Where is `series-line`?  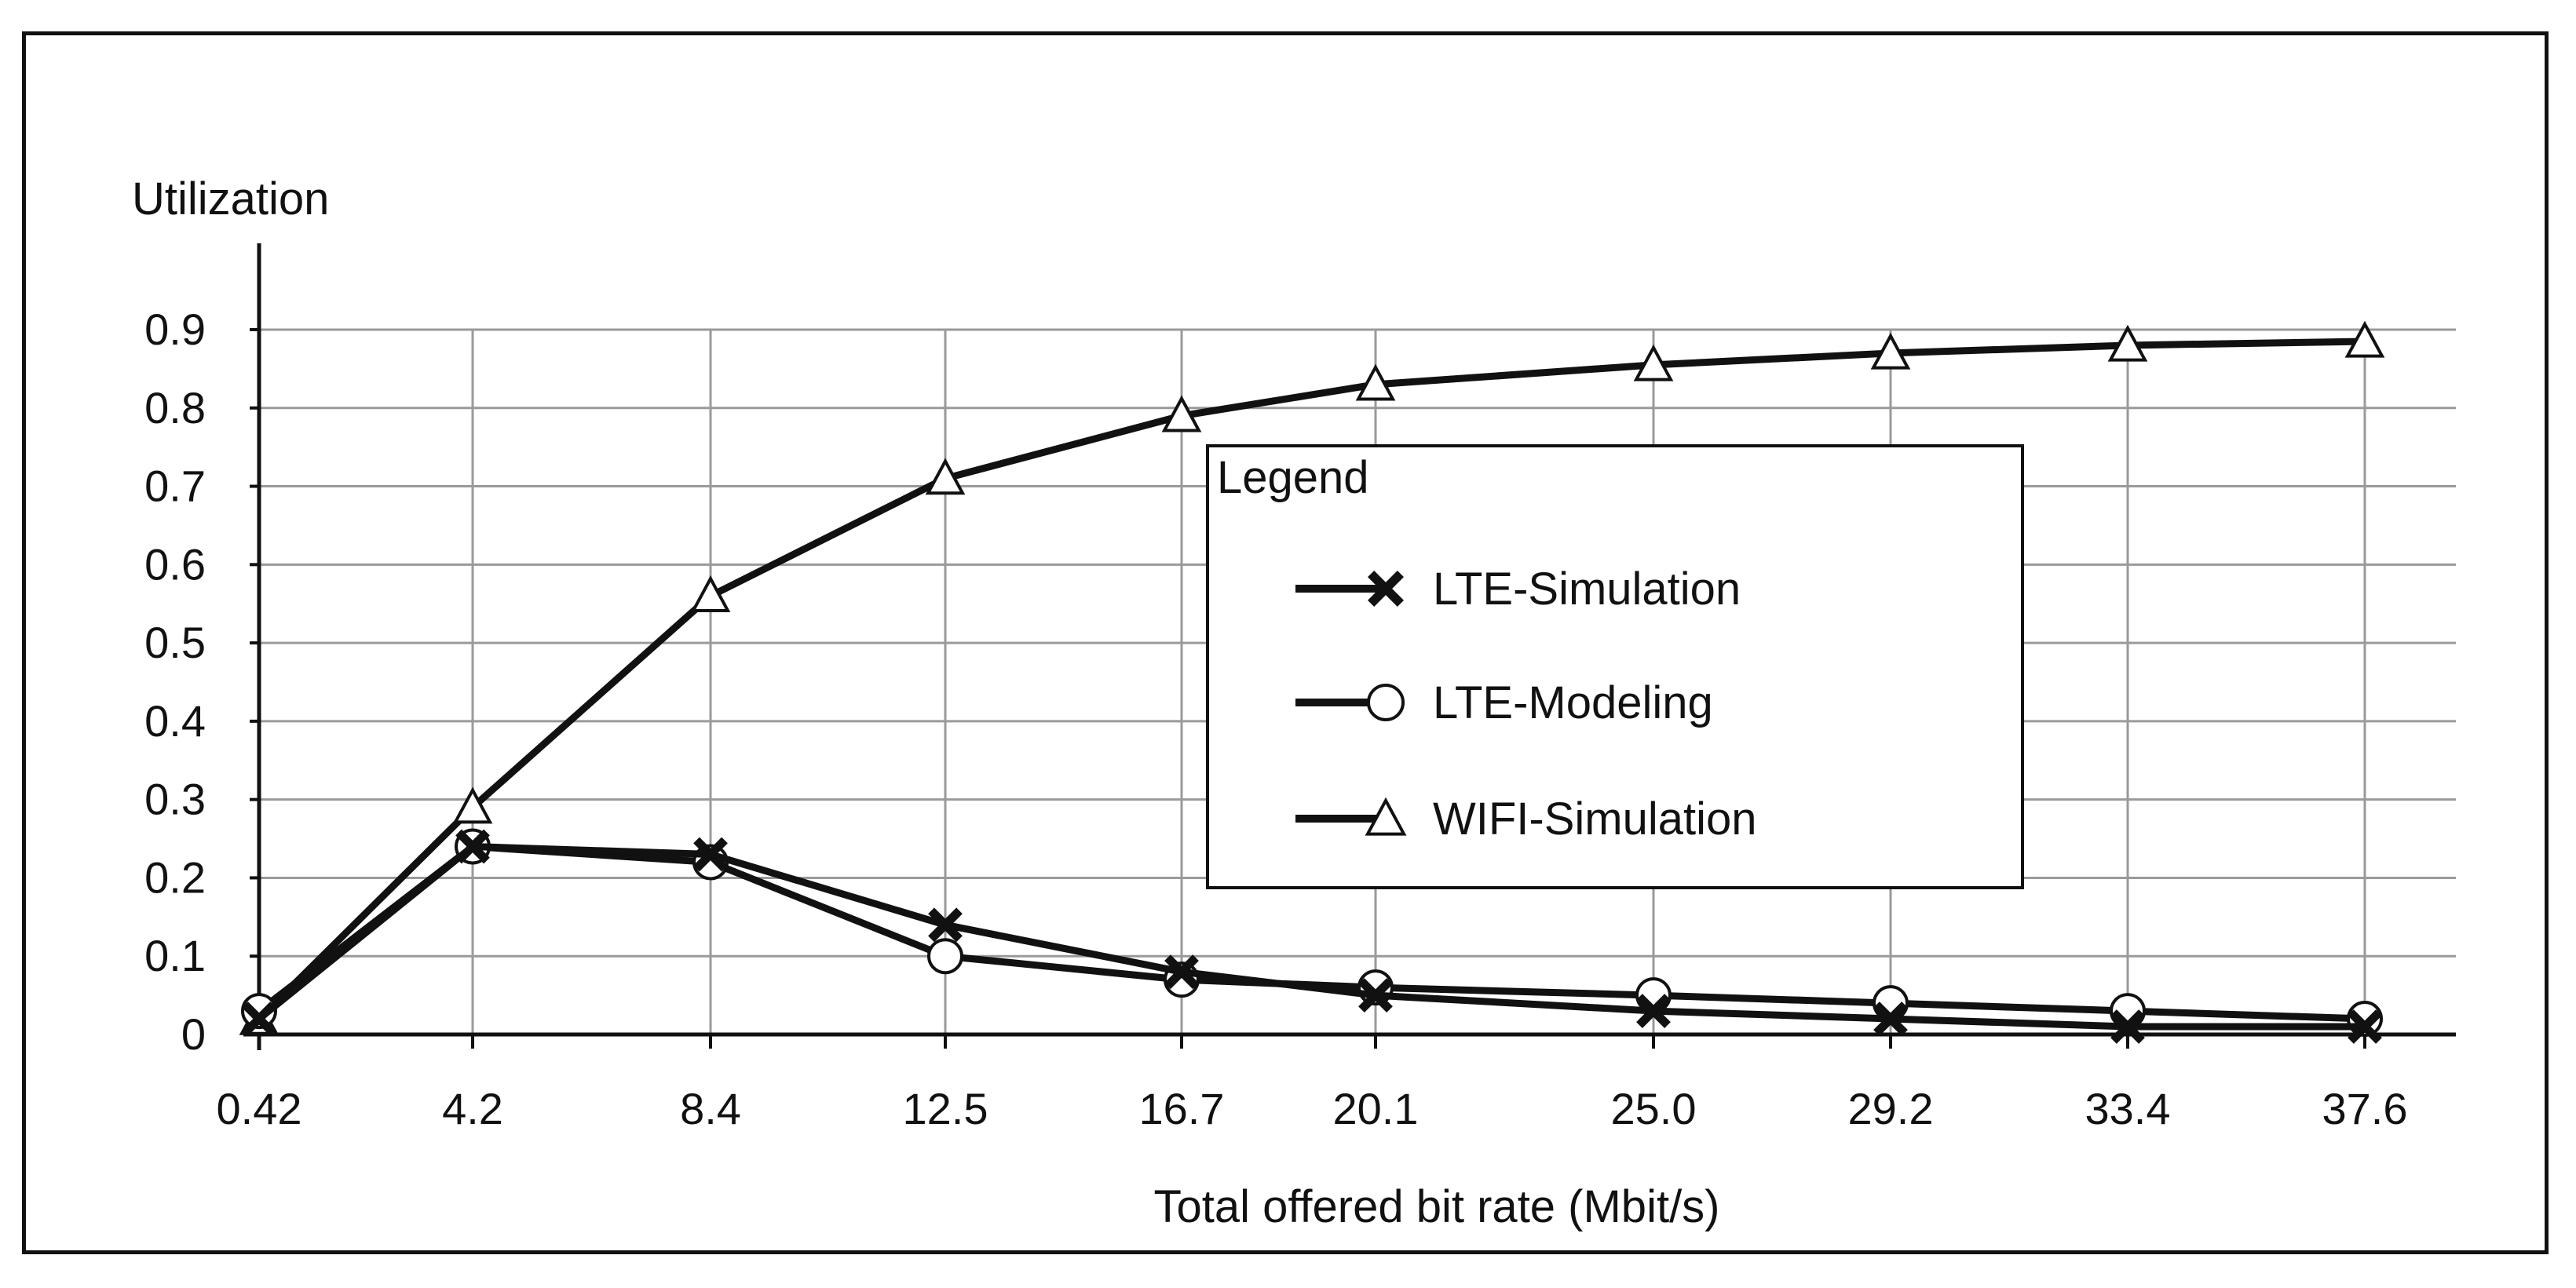
series-line is located at coordinates (1311, 937).